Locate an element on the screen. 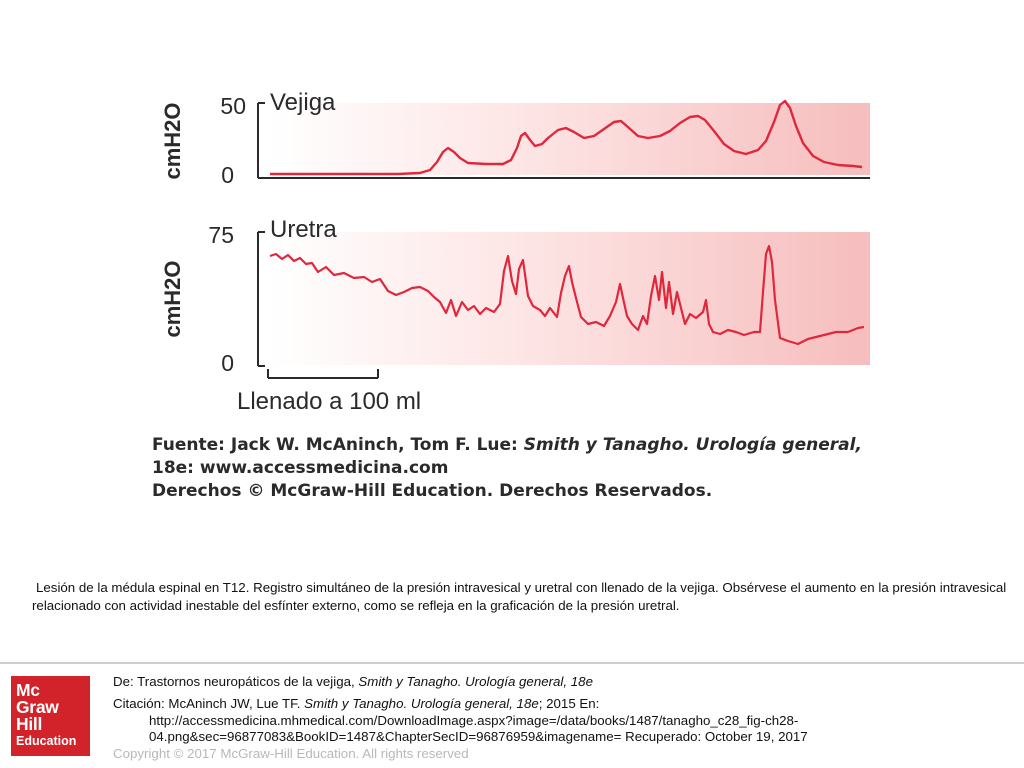 The width and height of the screenshot is (1024, 768). urethra-tick-low: 0 is located at coordinates (227, 363).